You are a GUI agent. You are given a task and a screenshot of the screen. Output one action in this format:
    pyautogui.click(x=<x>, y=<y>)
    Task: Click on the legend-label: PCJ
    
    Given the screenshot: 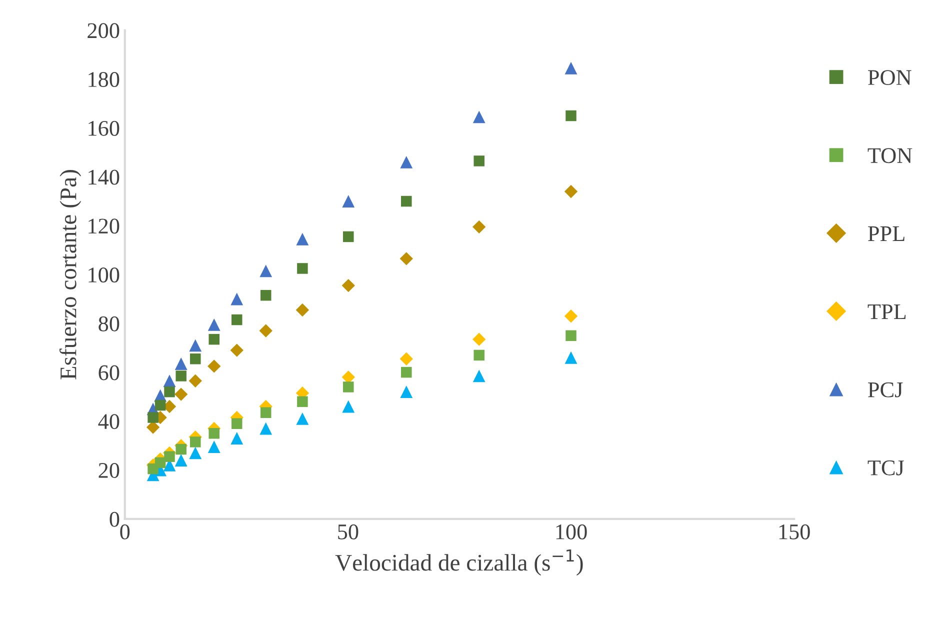 What is the action you would take?
    pyautogui.click(x=885, y=390)
    